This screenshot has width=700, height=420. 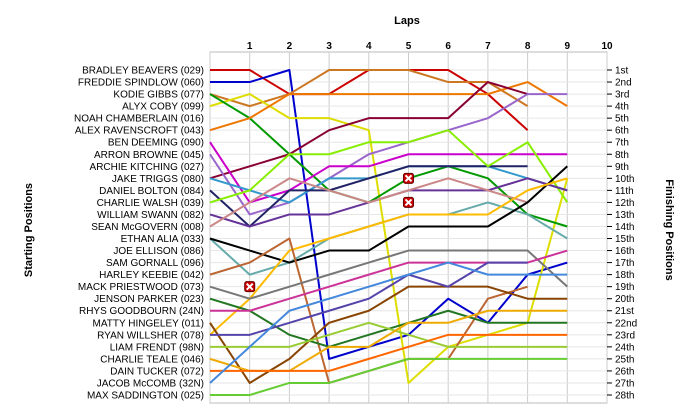 What do you see at coordinates (147, 167) in the screenshot?
I see `driver-name-label: ARCHIE KITCHING (027)` at bounding box center [147, 167].